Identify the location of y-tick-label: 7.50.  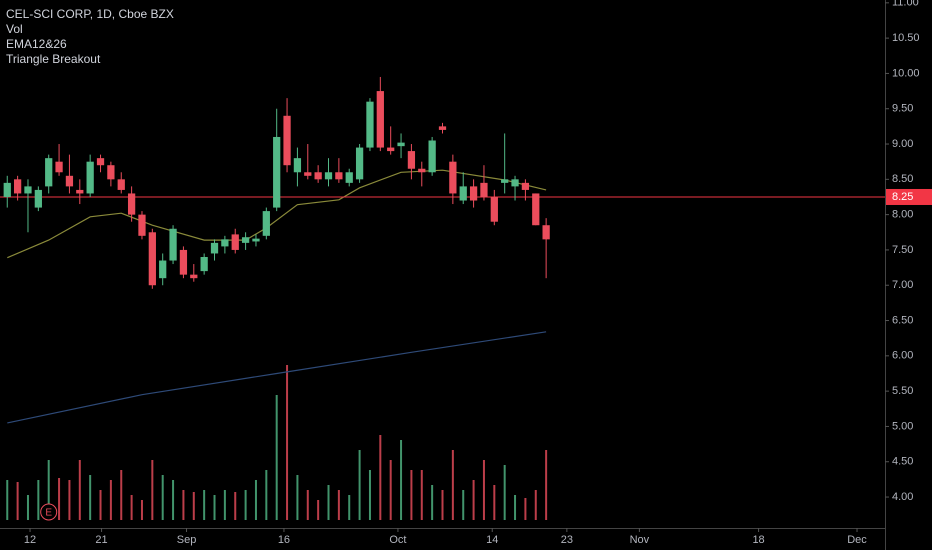
(902, 250).